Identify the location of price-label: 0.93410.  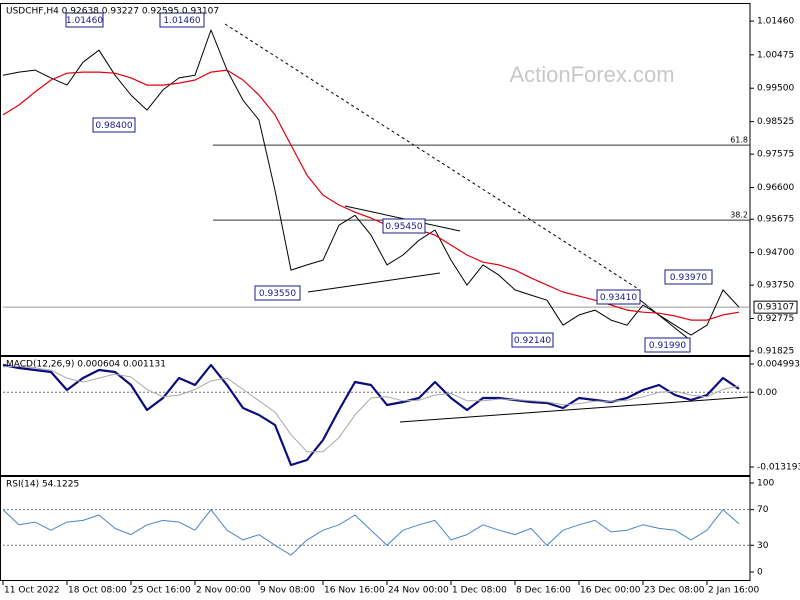
(618, 298).